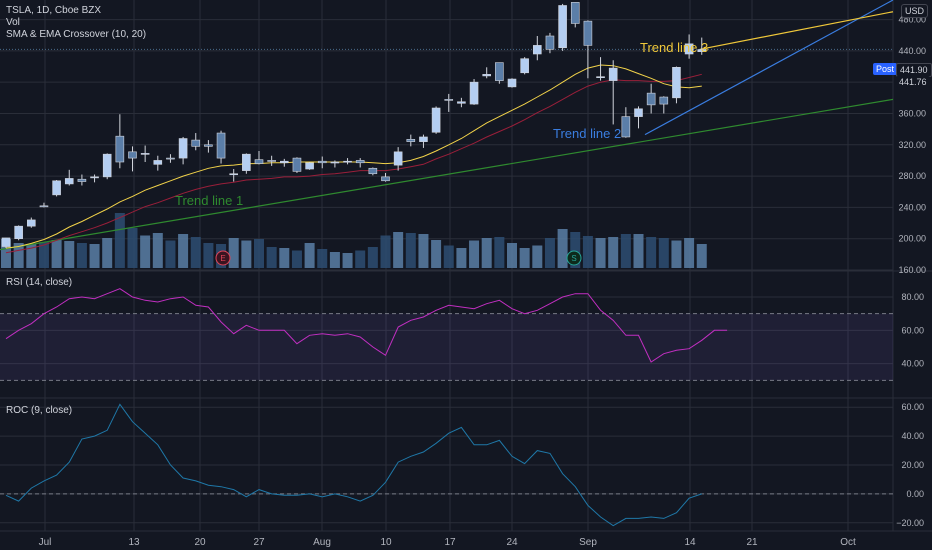 Image resolution: width=932 pixels, height=550 pixels. What do you see at coordinates (39, 282) in the screenshot?
I see `rsi-legend: RSI (14, close)` at bounding box center [39, 282].